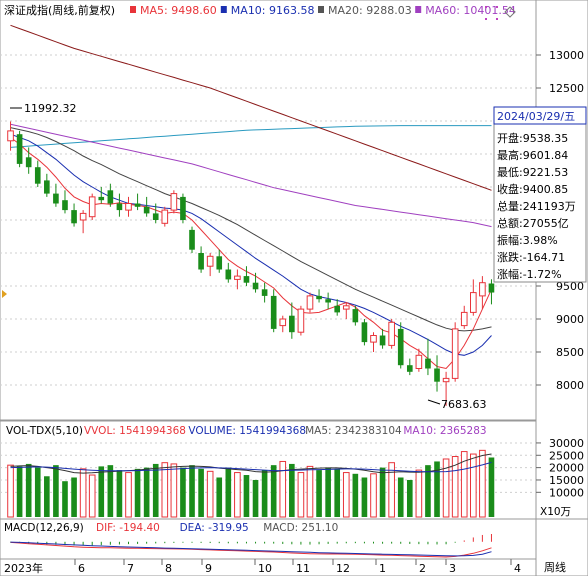 The width and height of the screenshot is (588, 580). I want to click on info-row: 振幅:3.98%, so click(527, 240).